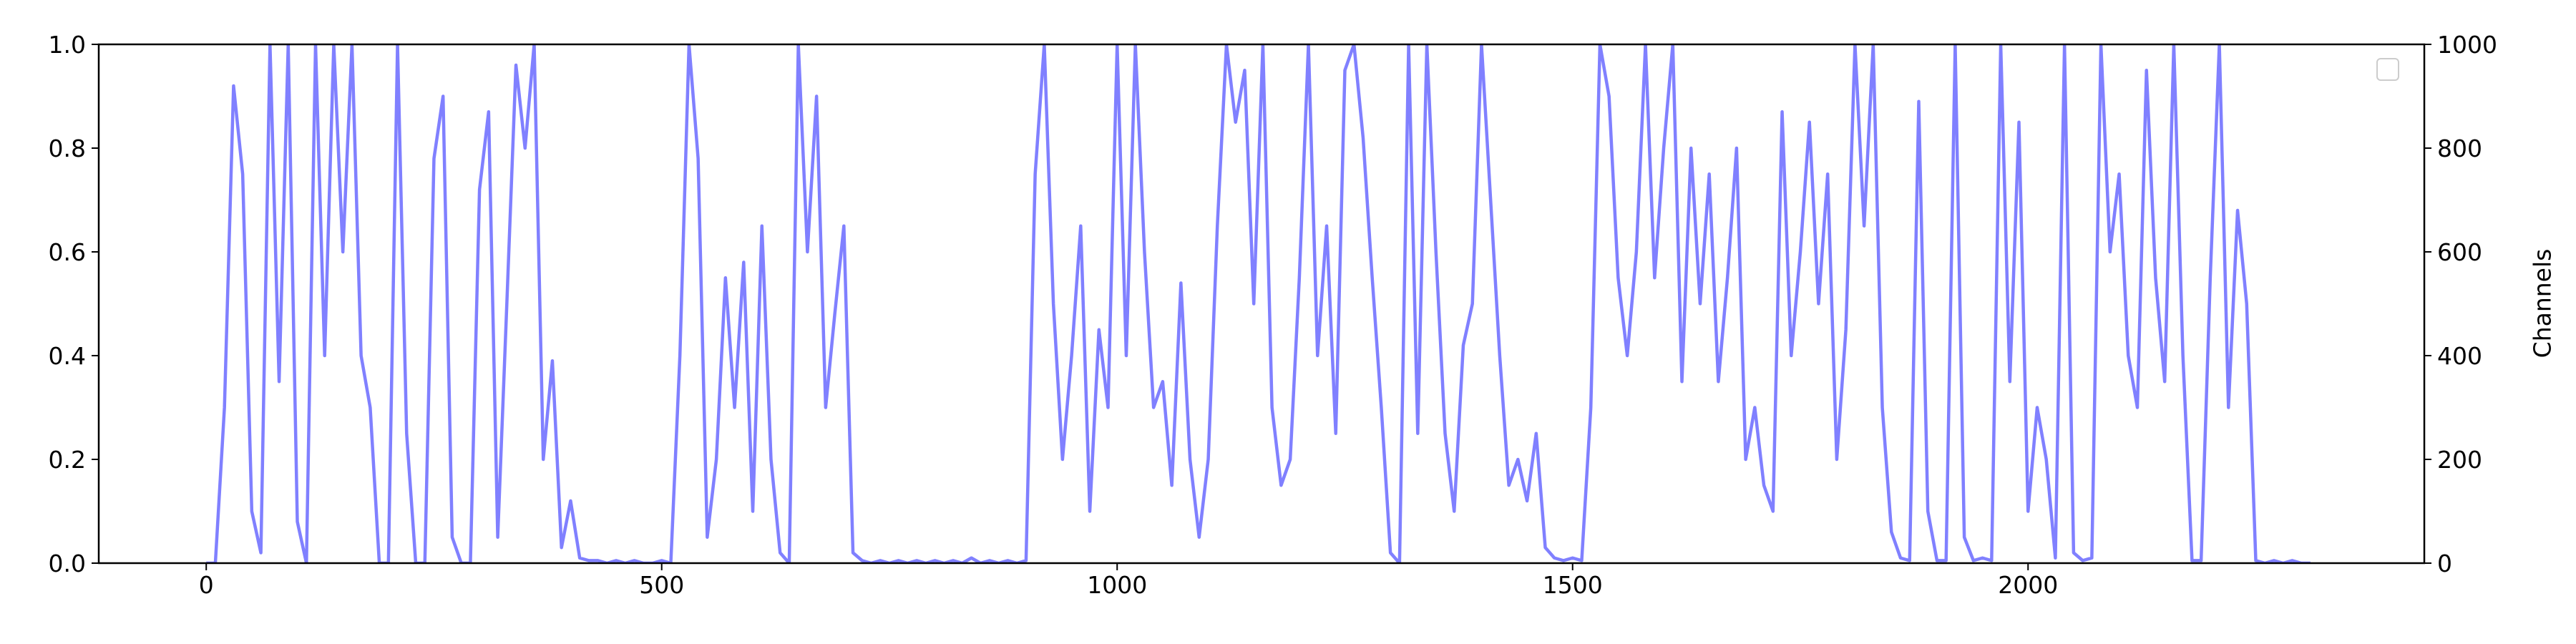 This screenshot has width=2576, height=644. What do you see at coordinates (67, 148) in the screenshot?
I see `y-tick-label: 0.8` at bounding box center [67, 148].